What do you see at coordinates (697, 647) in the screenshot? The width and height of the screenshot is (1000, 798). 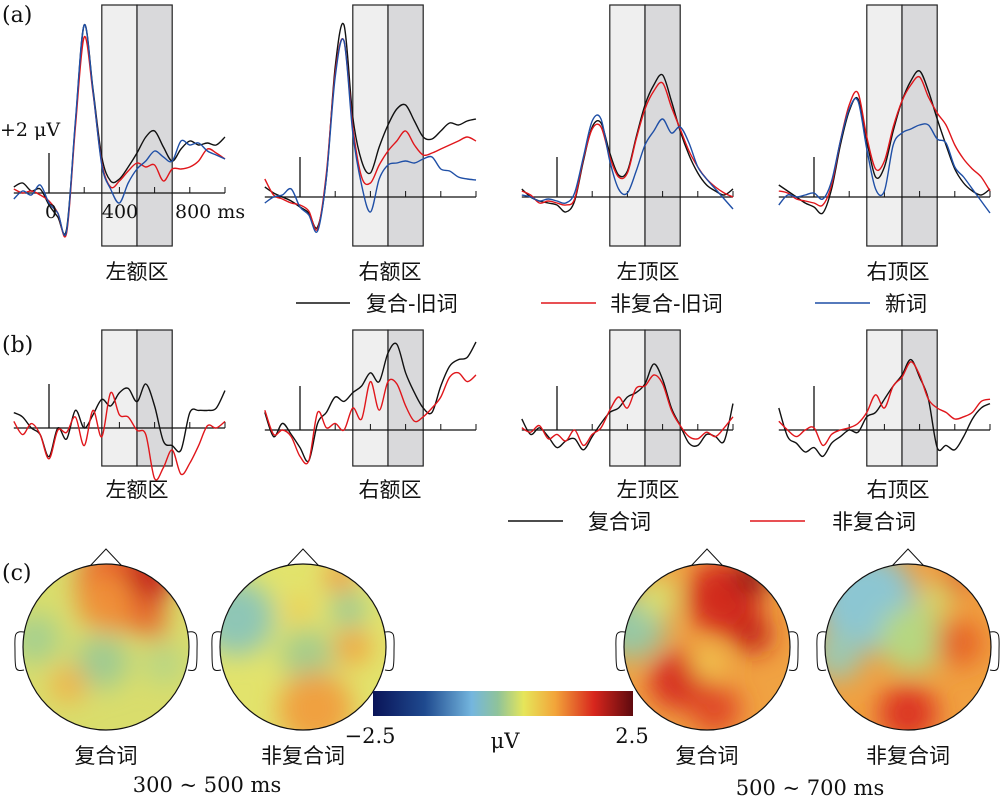 I see `topomap-blobs` at bounding box center [697, 647].